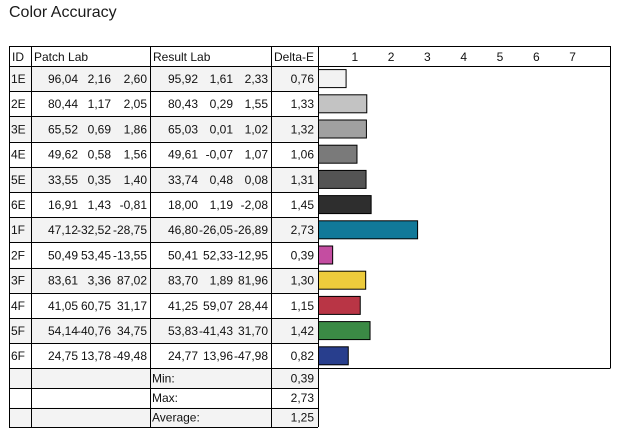  I want to click on result-lab-value: 31,70, so click(253, 331).